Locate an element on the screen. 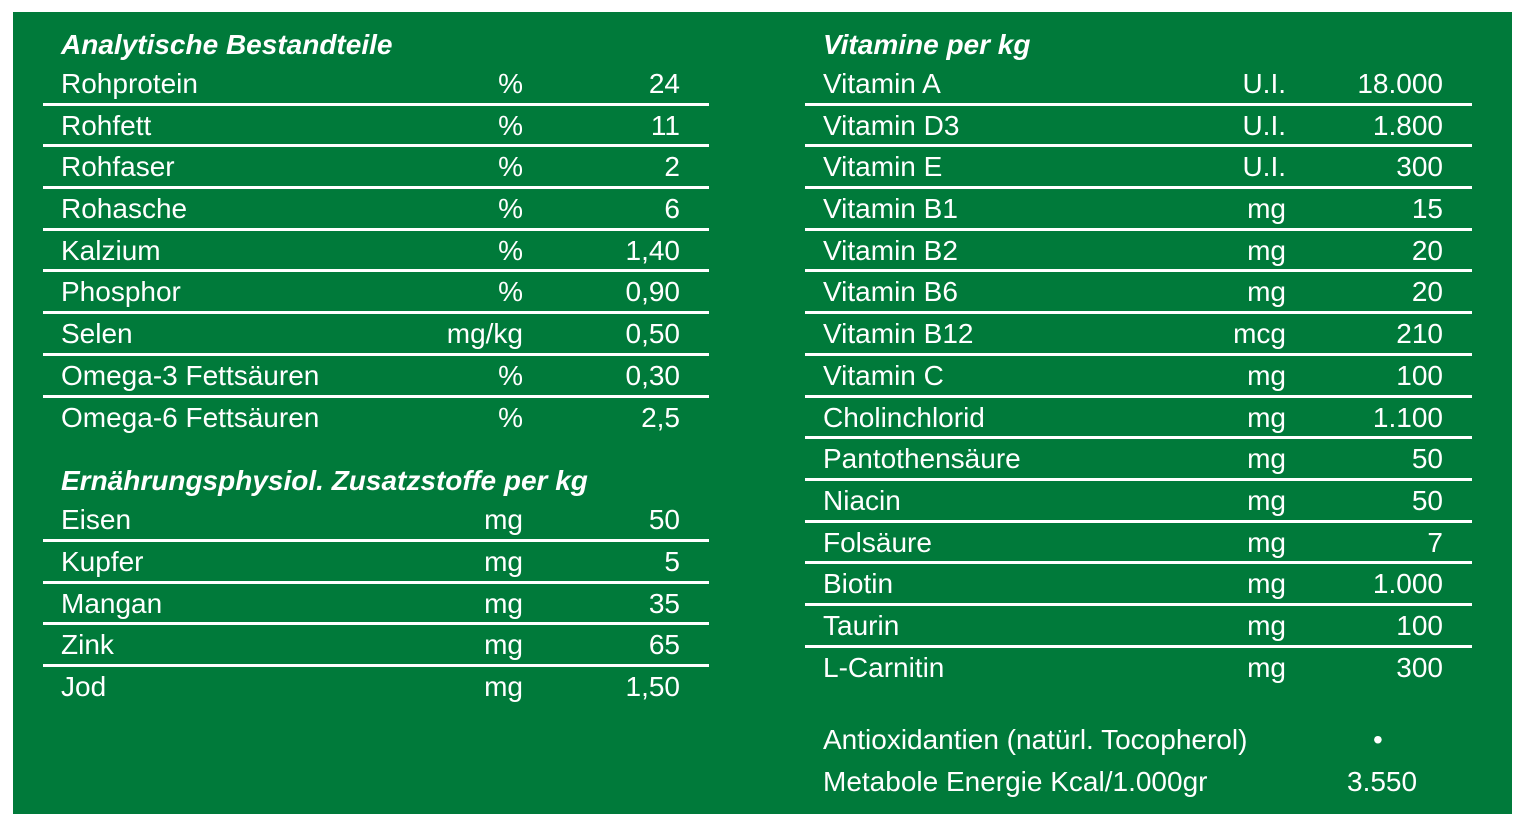 The width and height of the screenshot is (1525, 825). row-name: Rohfaser is located at coordinates (118, 167).